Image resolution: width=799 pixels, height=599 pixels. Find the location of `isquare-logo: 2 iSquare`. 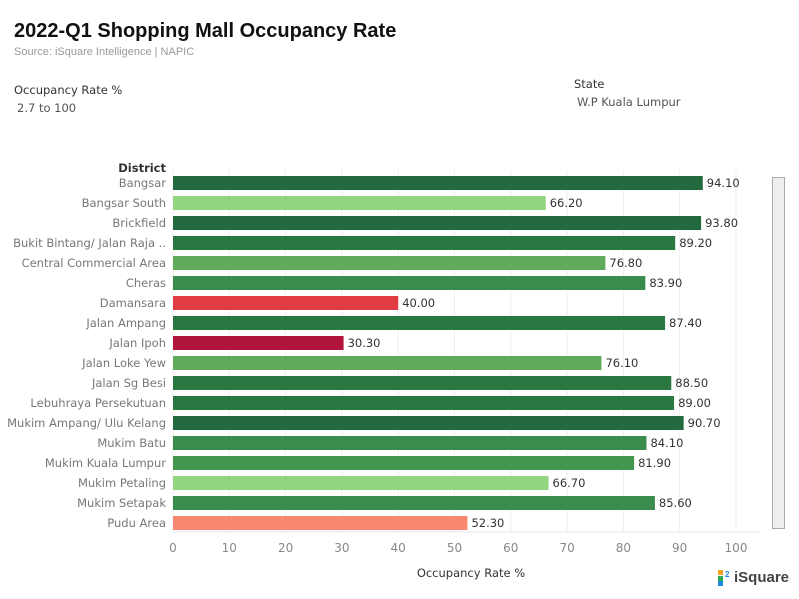

isquare-logo: 2 iSquare is located at coordinates (753, 577).